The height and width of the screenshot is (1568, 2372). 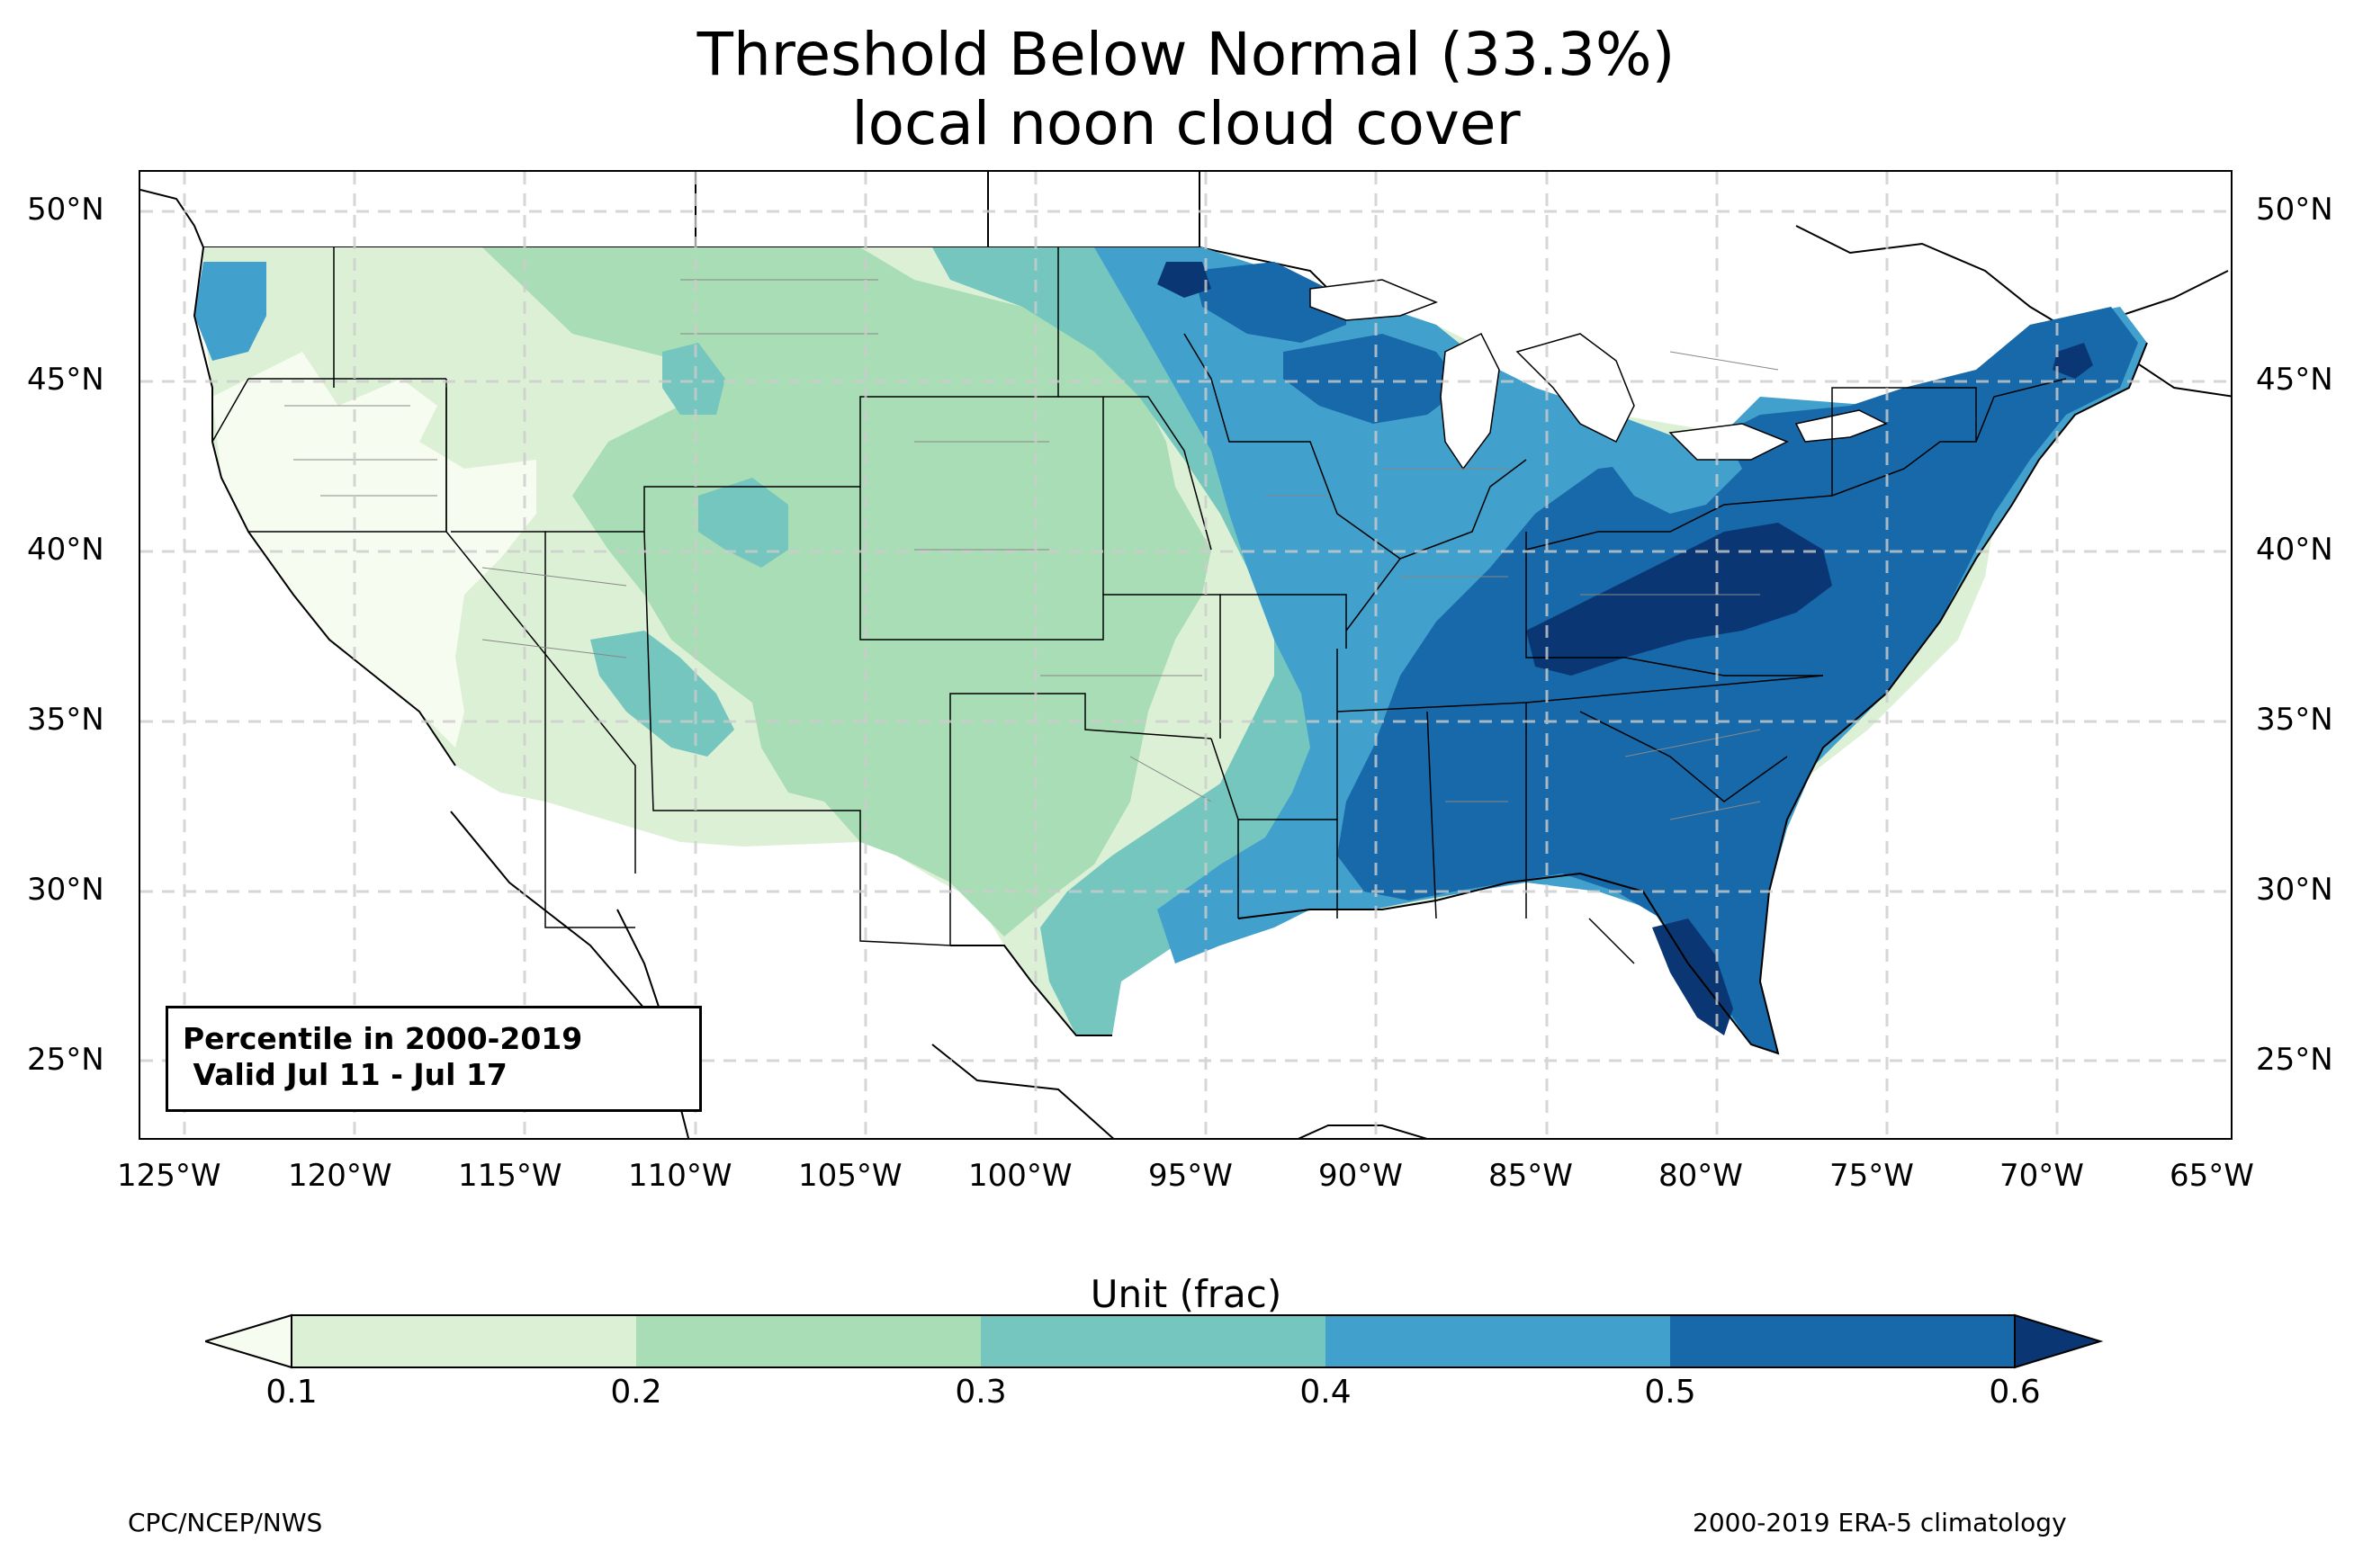 I want to click on colorbar-tick-label: 0.3, so click(x=981, y=1392).